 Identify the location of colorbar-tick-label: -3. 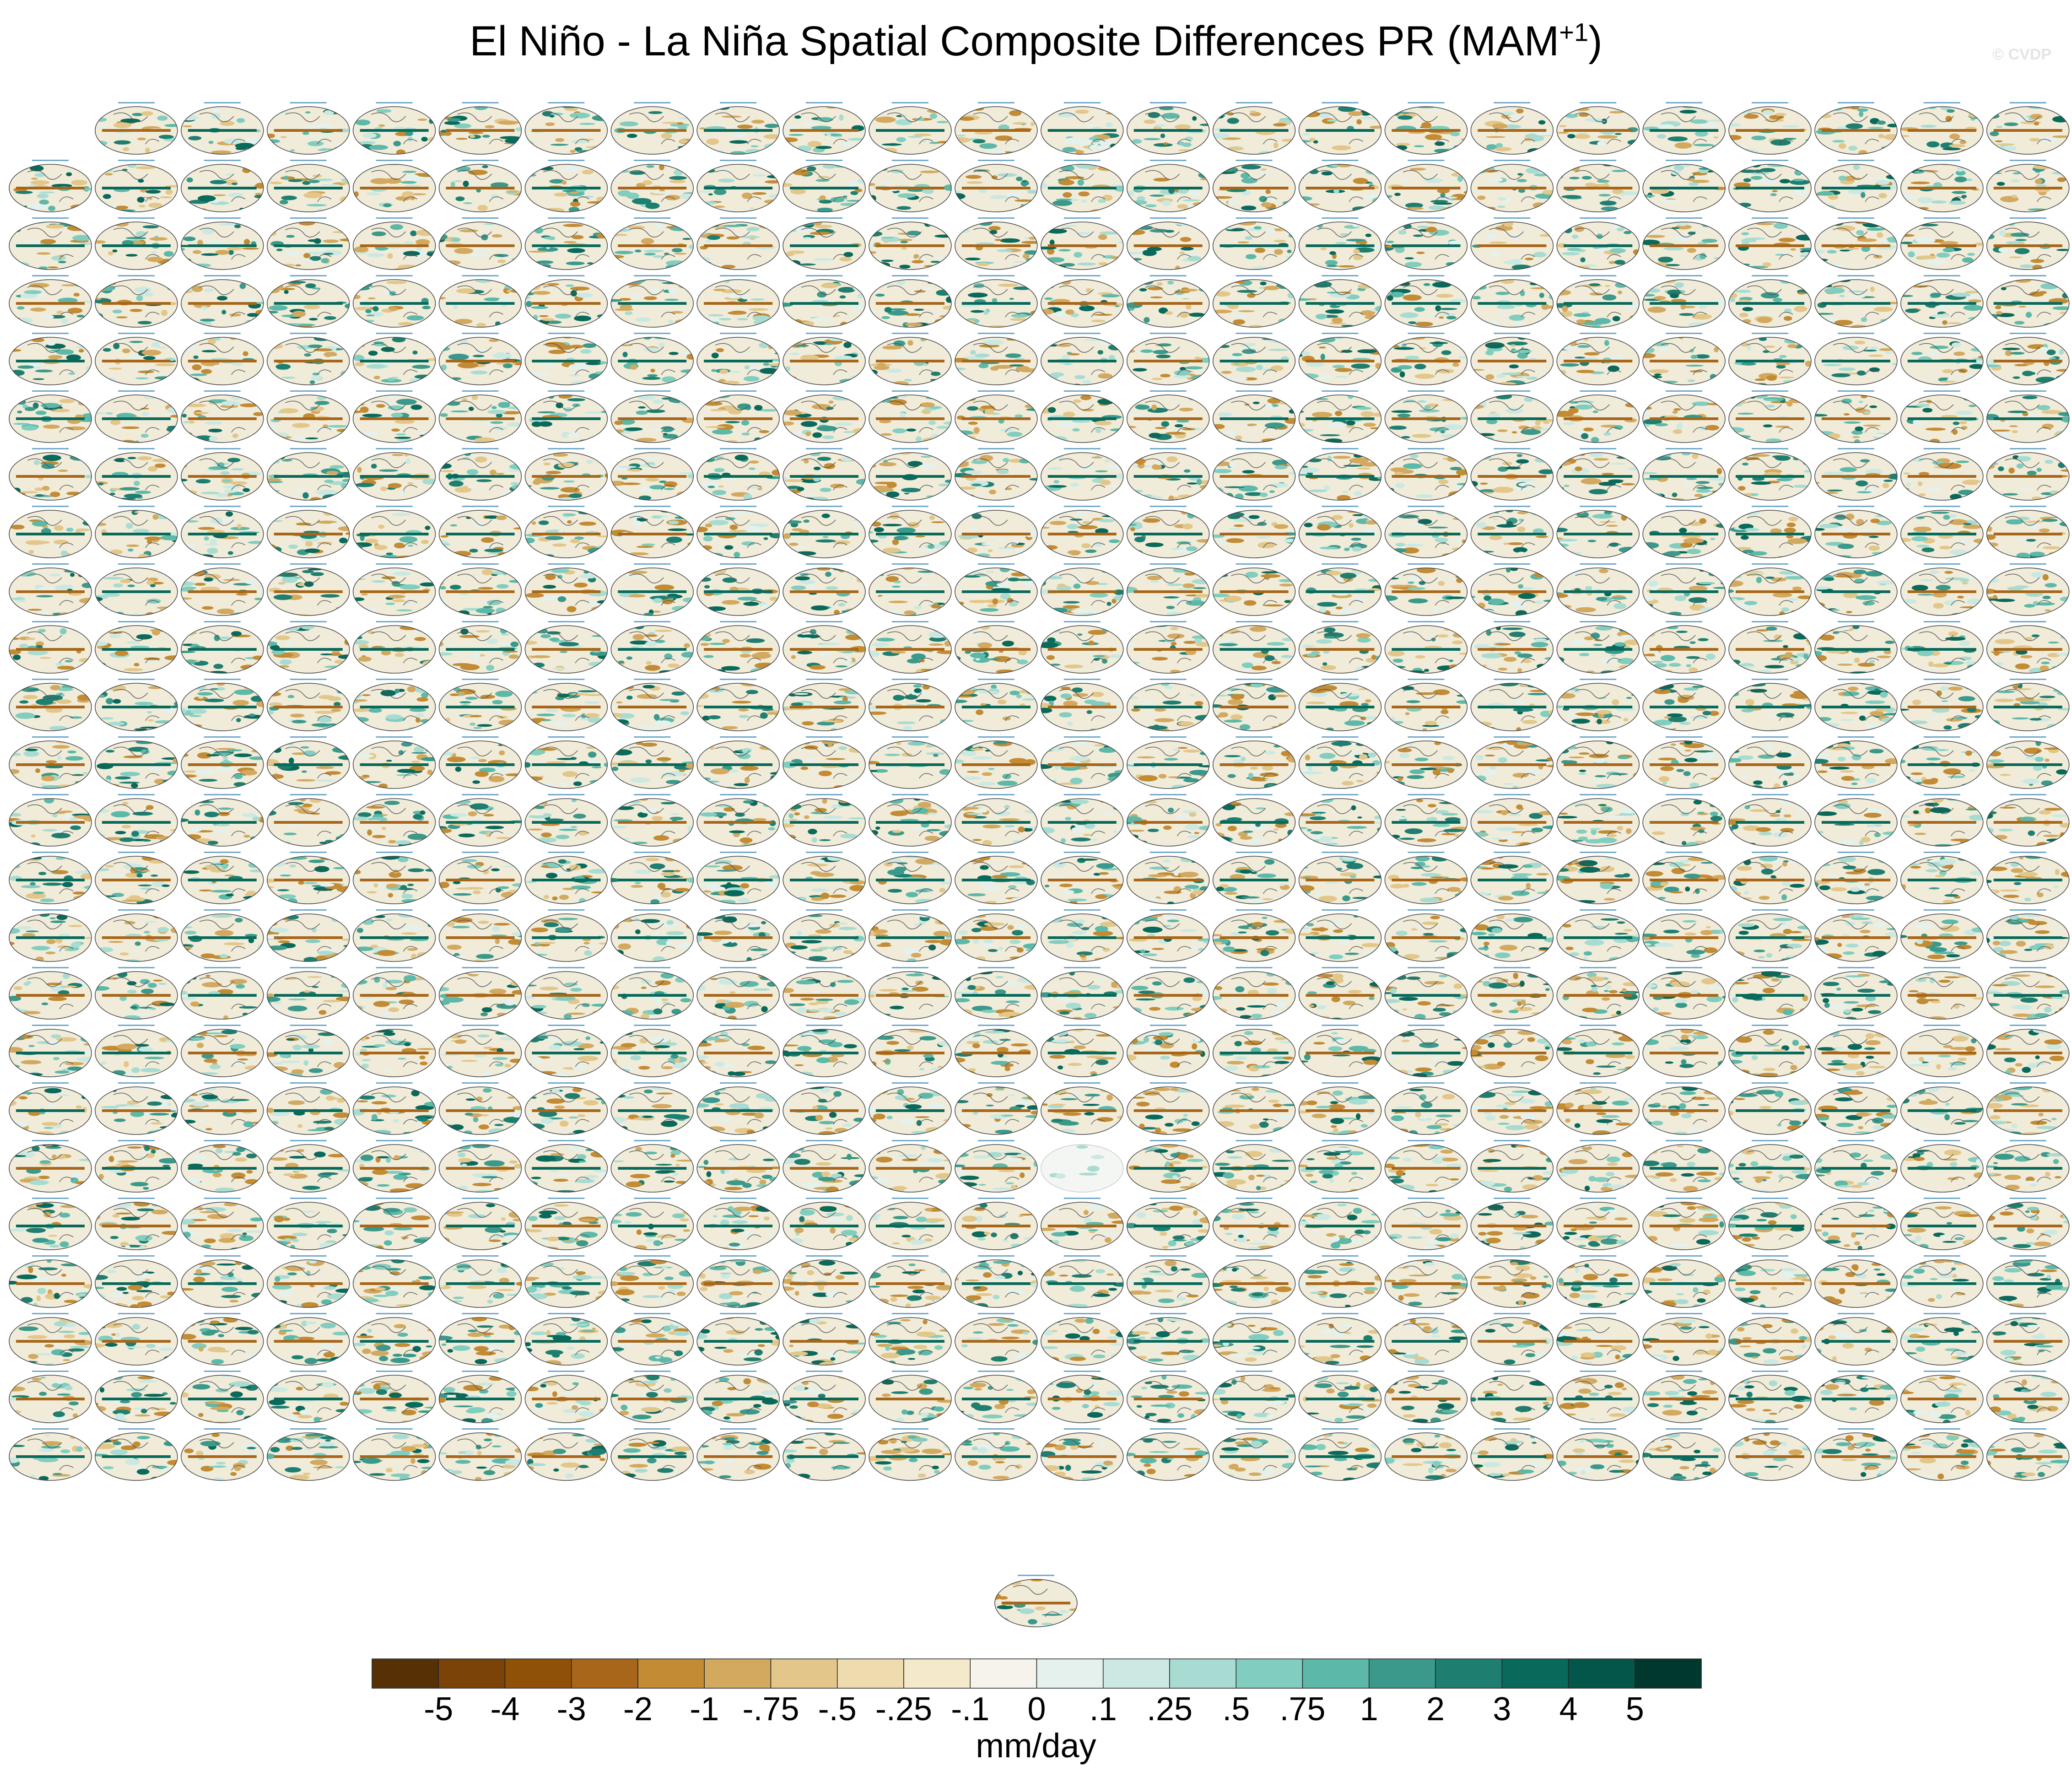
(571, 1709).